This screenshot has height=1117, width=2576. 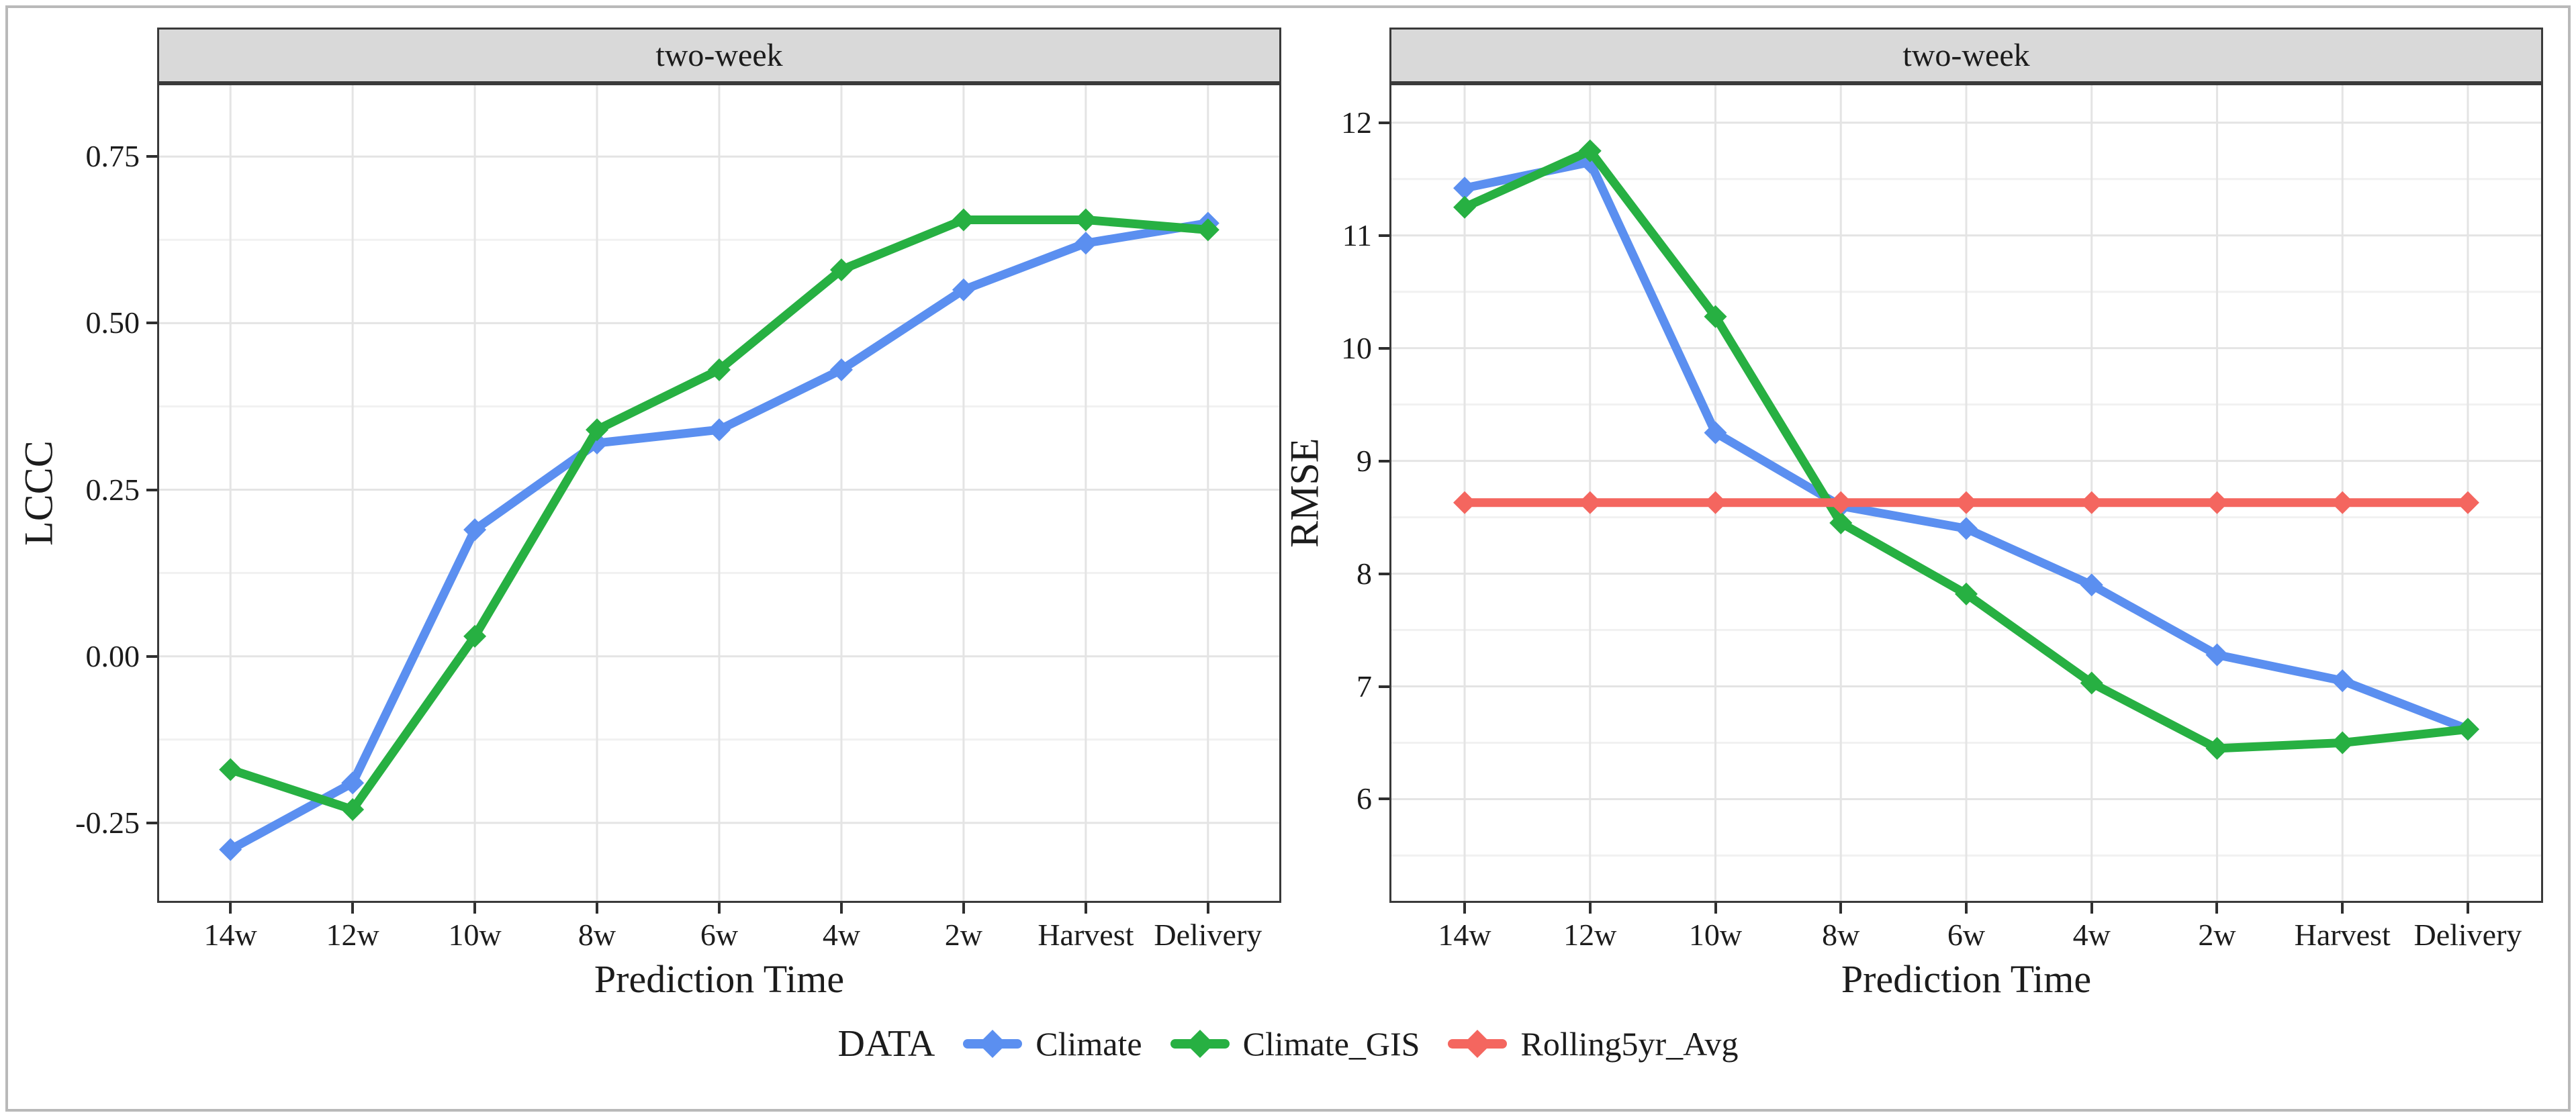 I want to click on legend-item-climate: Climate, so click(x=1052, y=1043).